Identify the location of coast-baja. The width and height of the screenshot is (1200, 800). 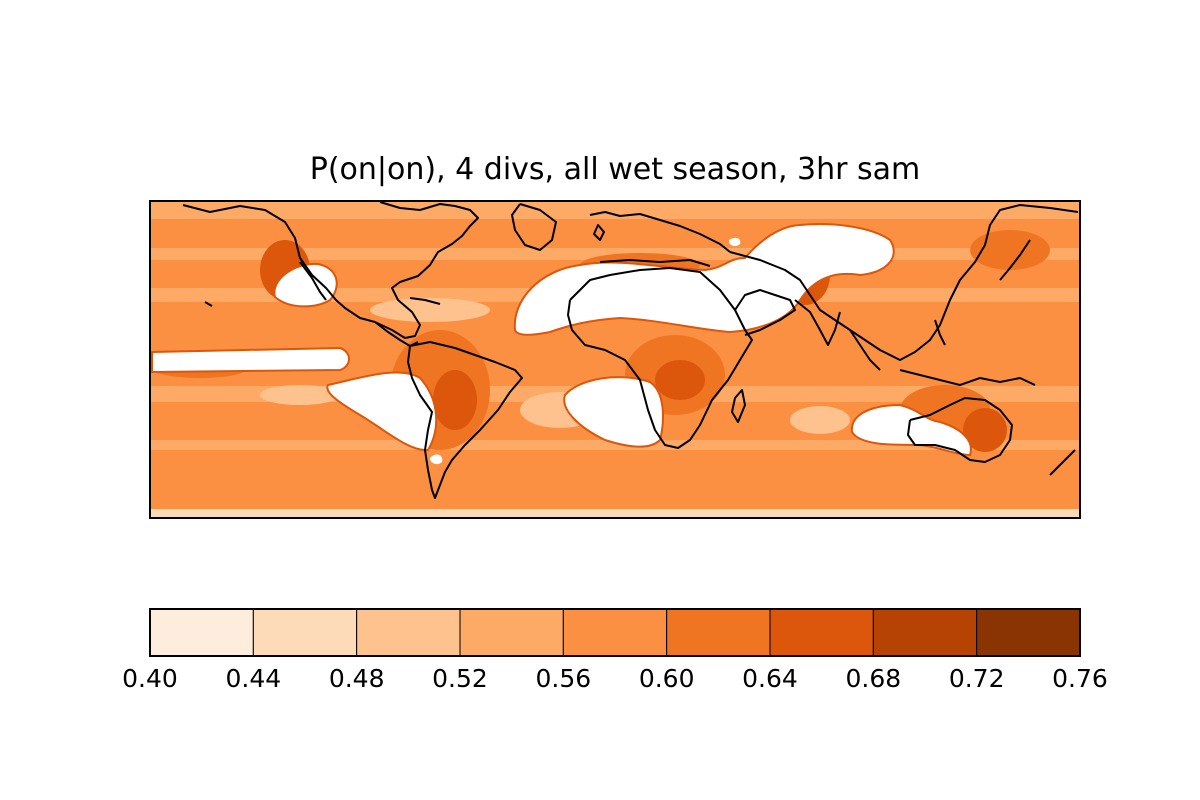
(313, 281).